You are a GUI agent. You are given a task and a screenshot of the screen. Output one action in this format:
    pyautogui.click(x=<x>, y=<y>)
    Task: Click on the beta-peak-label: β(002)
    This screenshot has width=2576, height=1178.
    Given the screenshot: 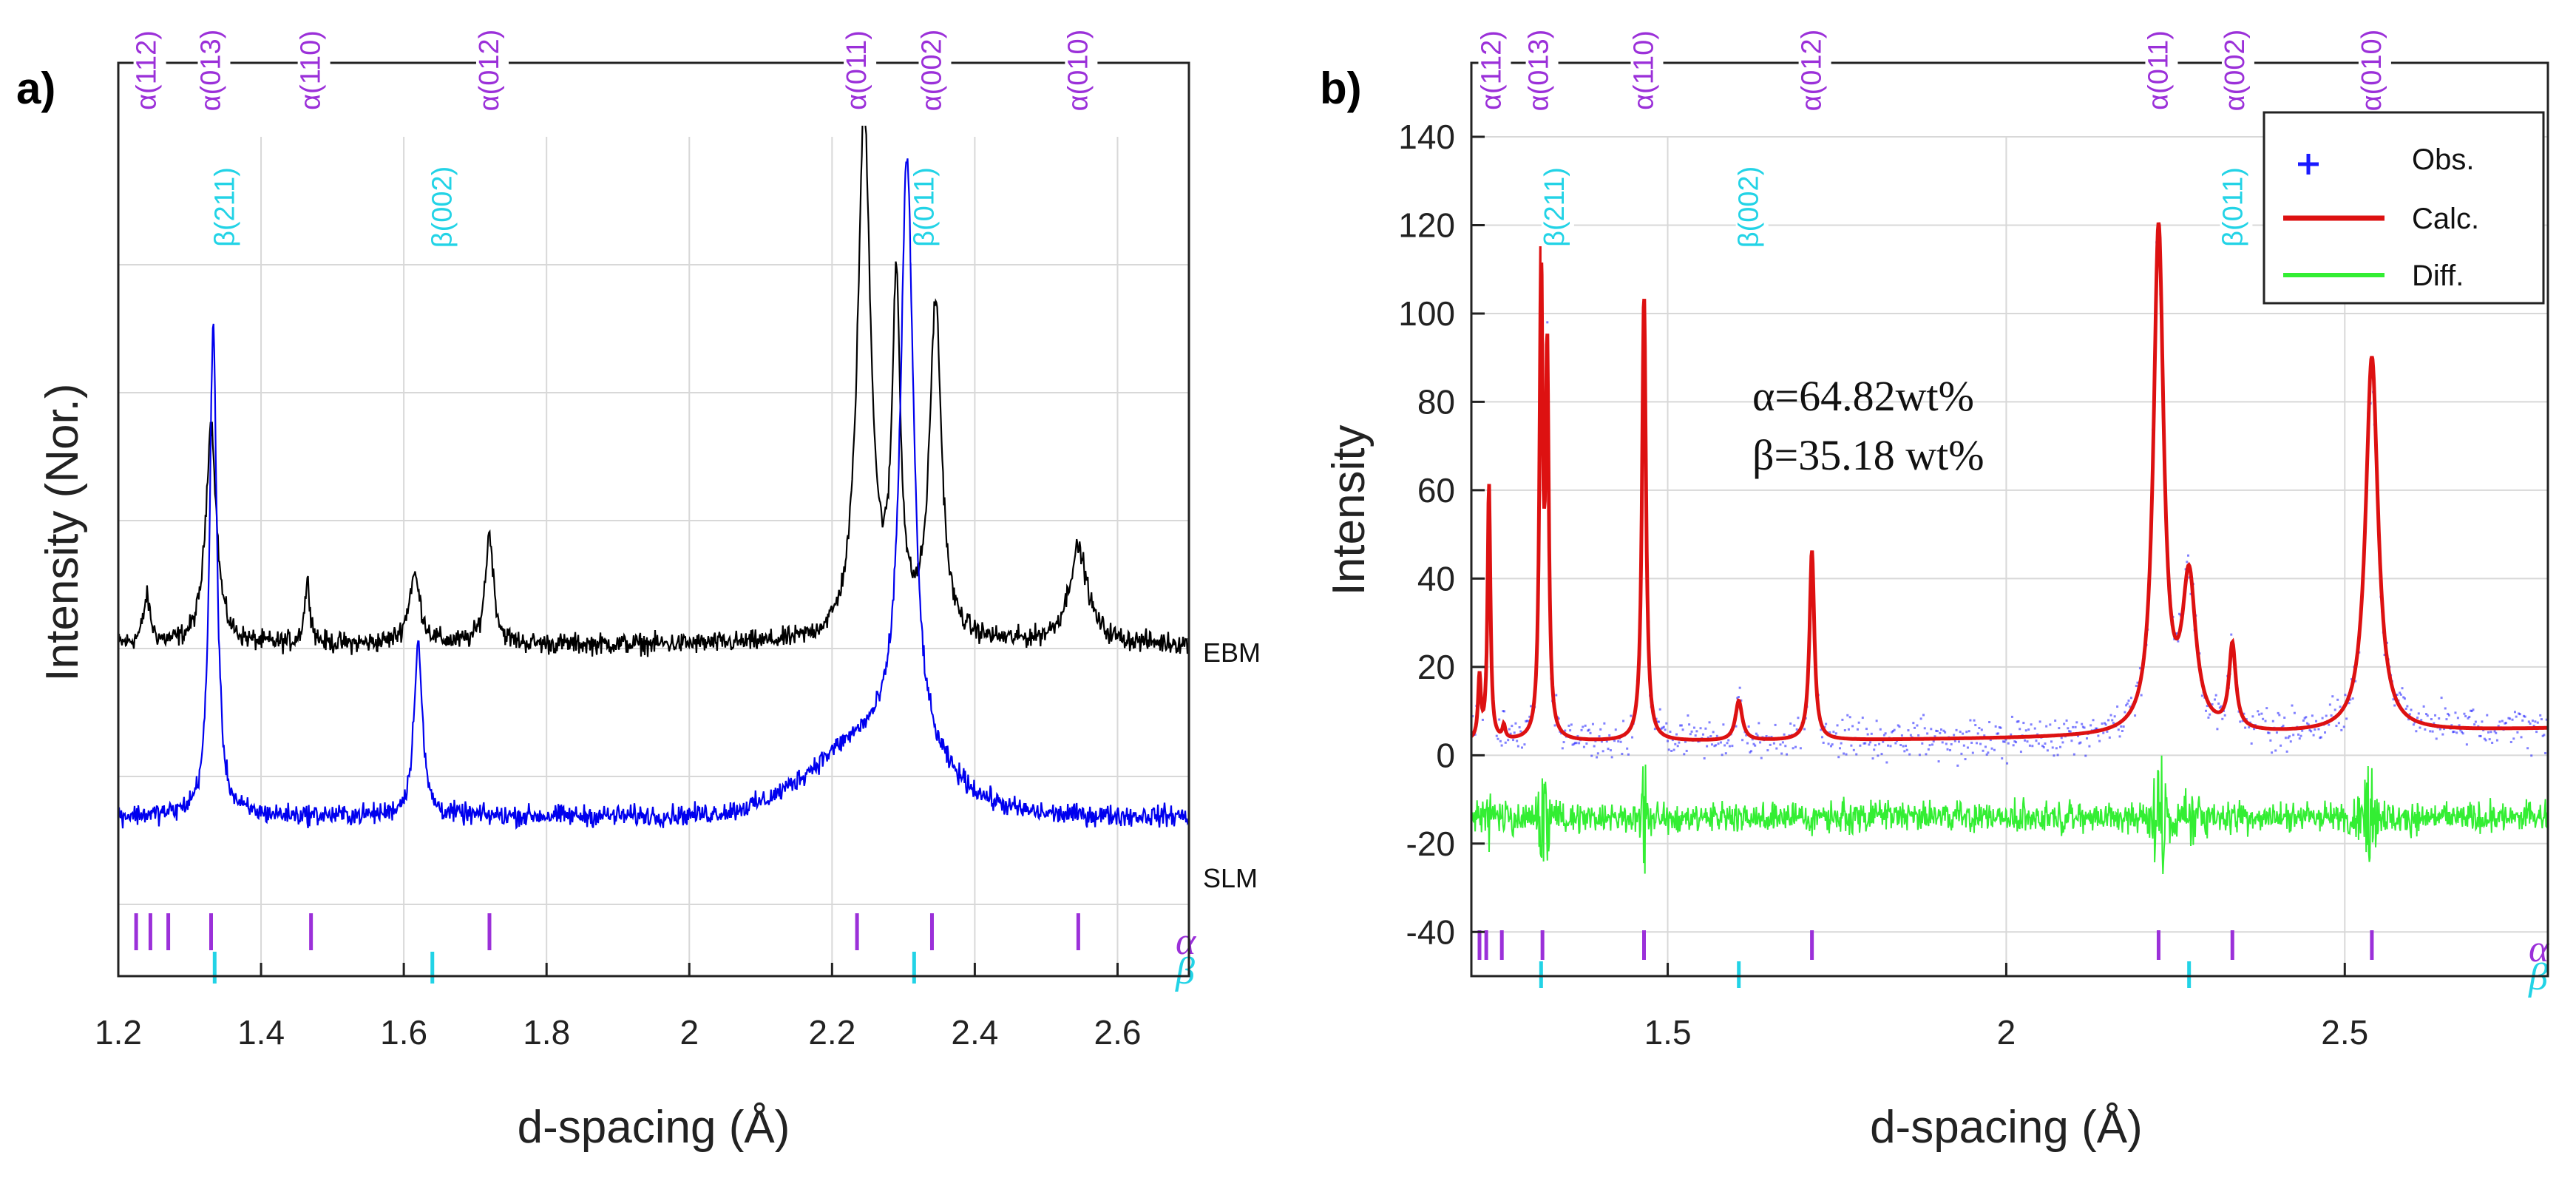 What is the action you would take?
    pyautogui.click(x=1749, y=207)
    